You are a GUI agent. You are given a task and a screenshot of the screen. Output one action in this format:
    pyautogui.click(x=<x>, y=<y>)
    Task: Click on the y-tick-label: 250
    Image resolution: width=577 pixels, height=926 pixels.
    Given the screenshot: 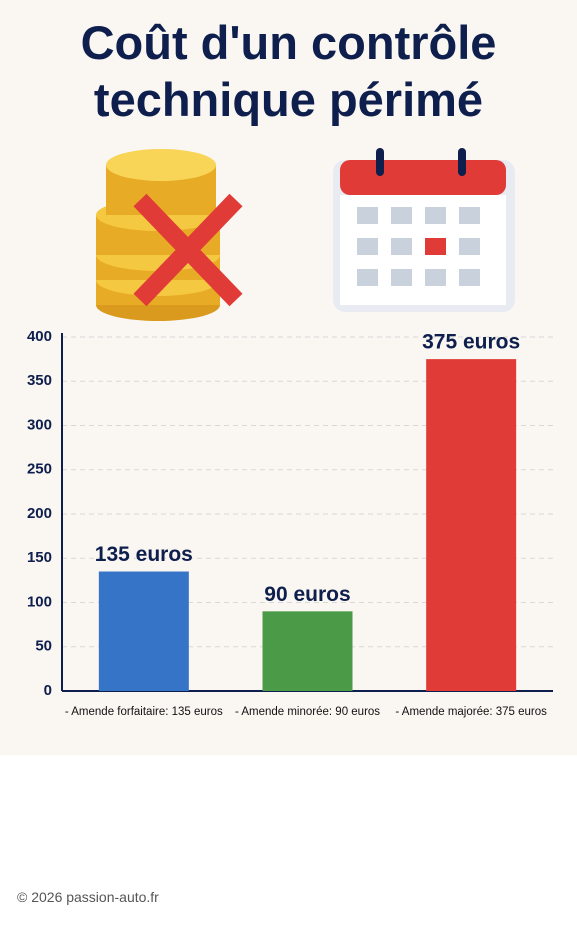 What is the action you would take?
    pyautogui.click(x=39, y=469)
    